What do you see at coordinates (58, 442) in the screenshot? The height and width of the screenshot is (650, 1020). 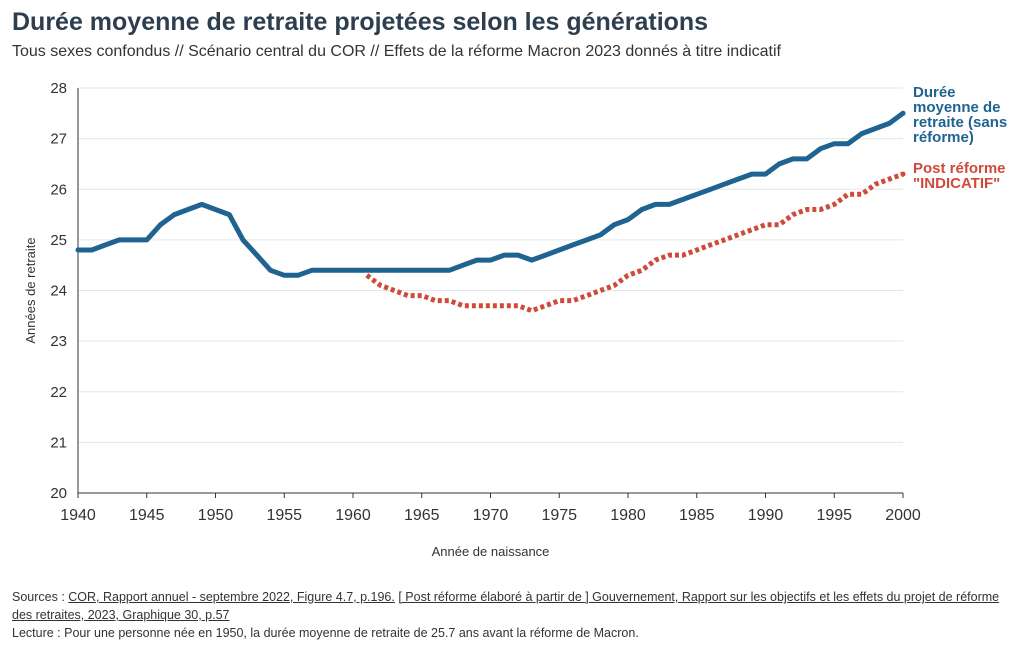 I see `y-tick-label: 21` at bounding box center [58, 442].